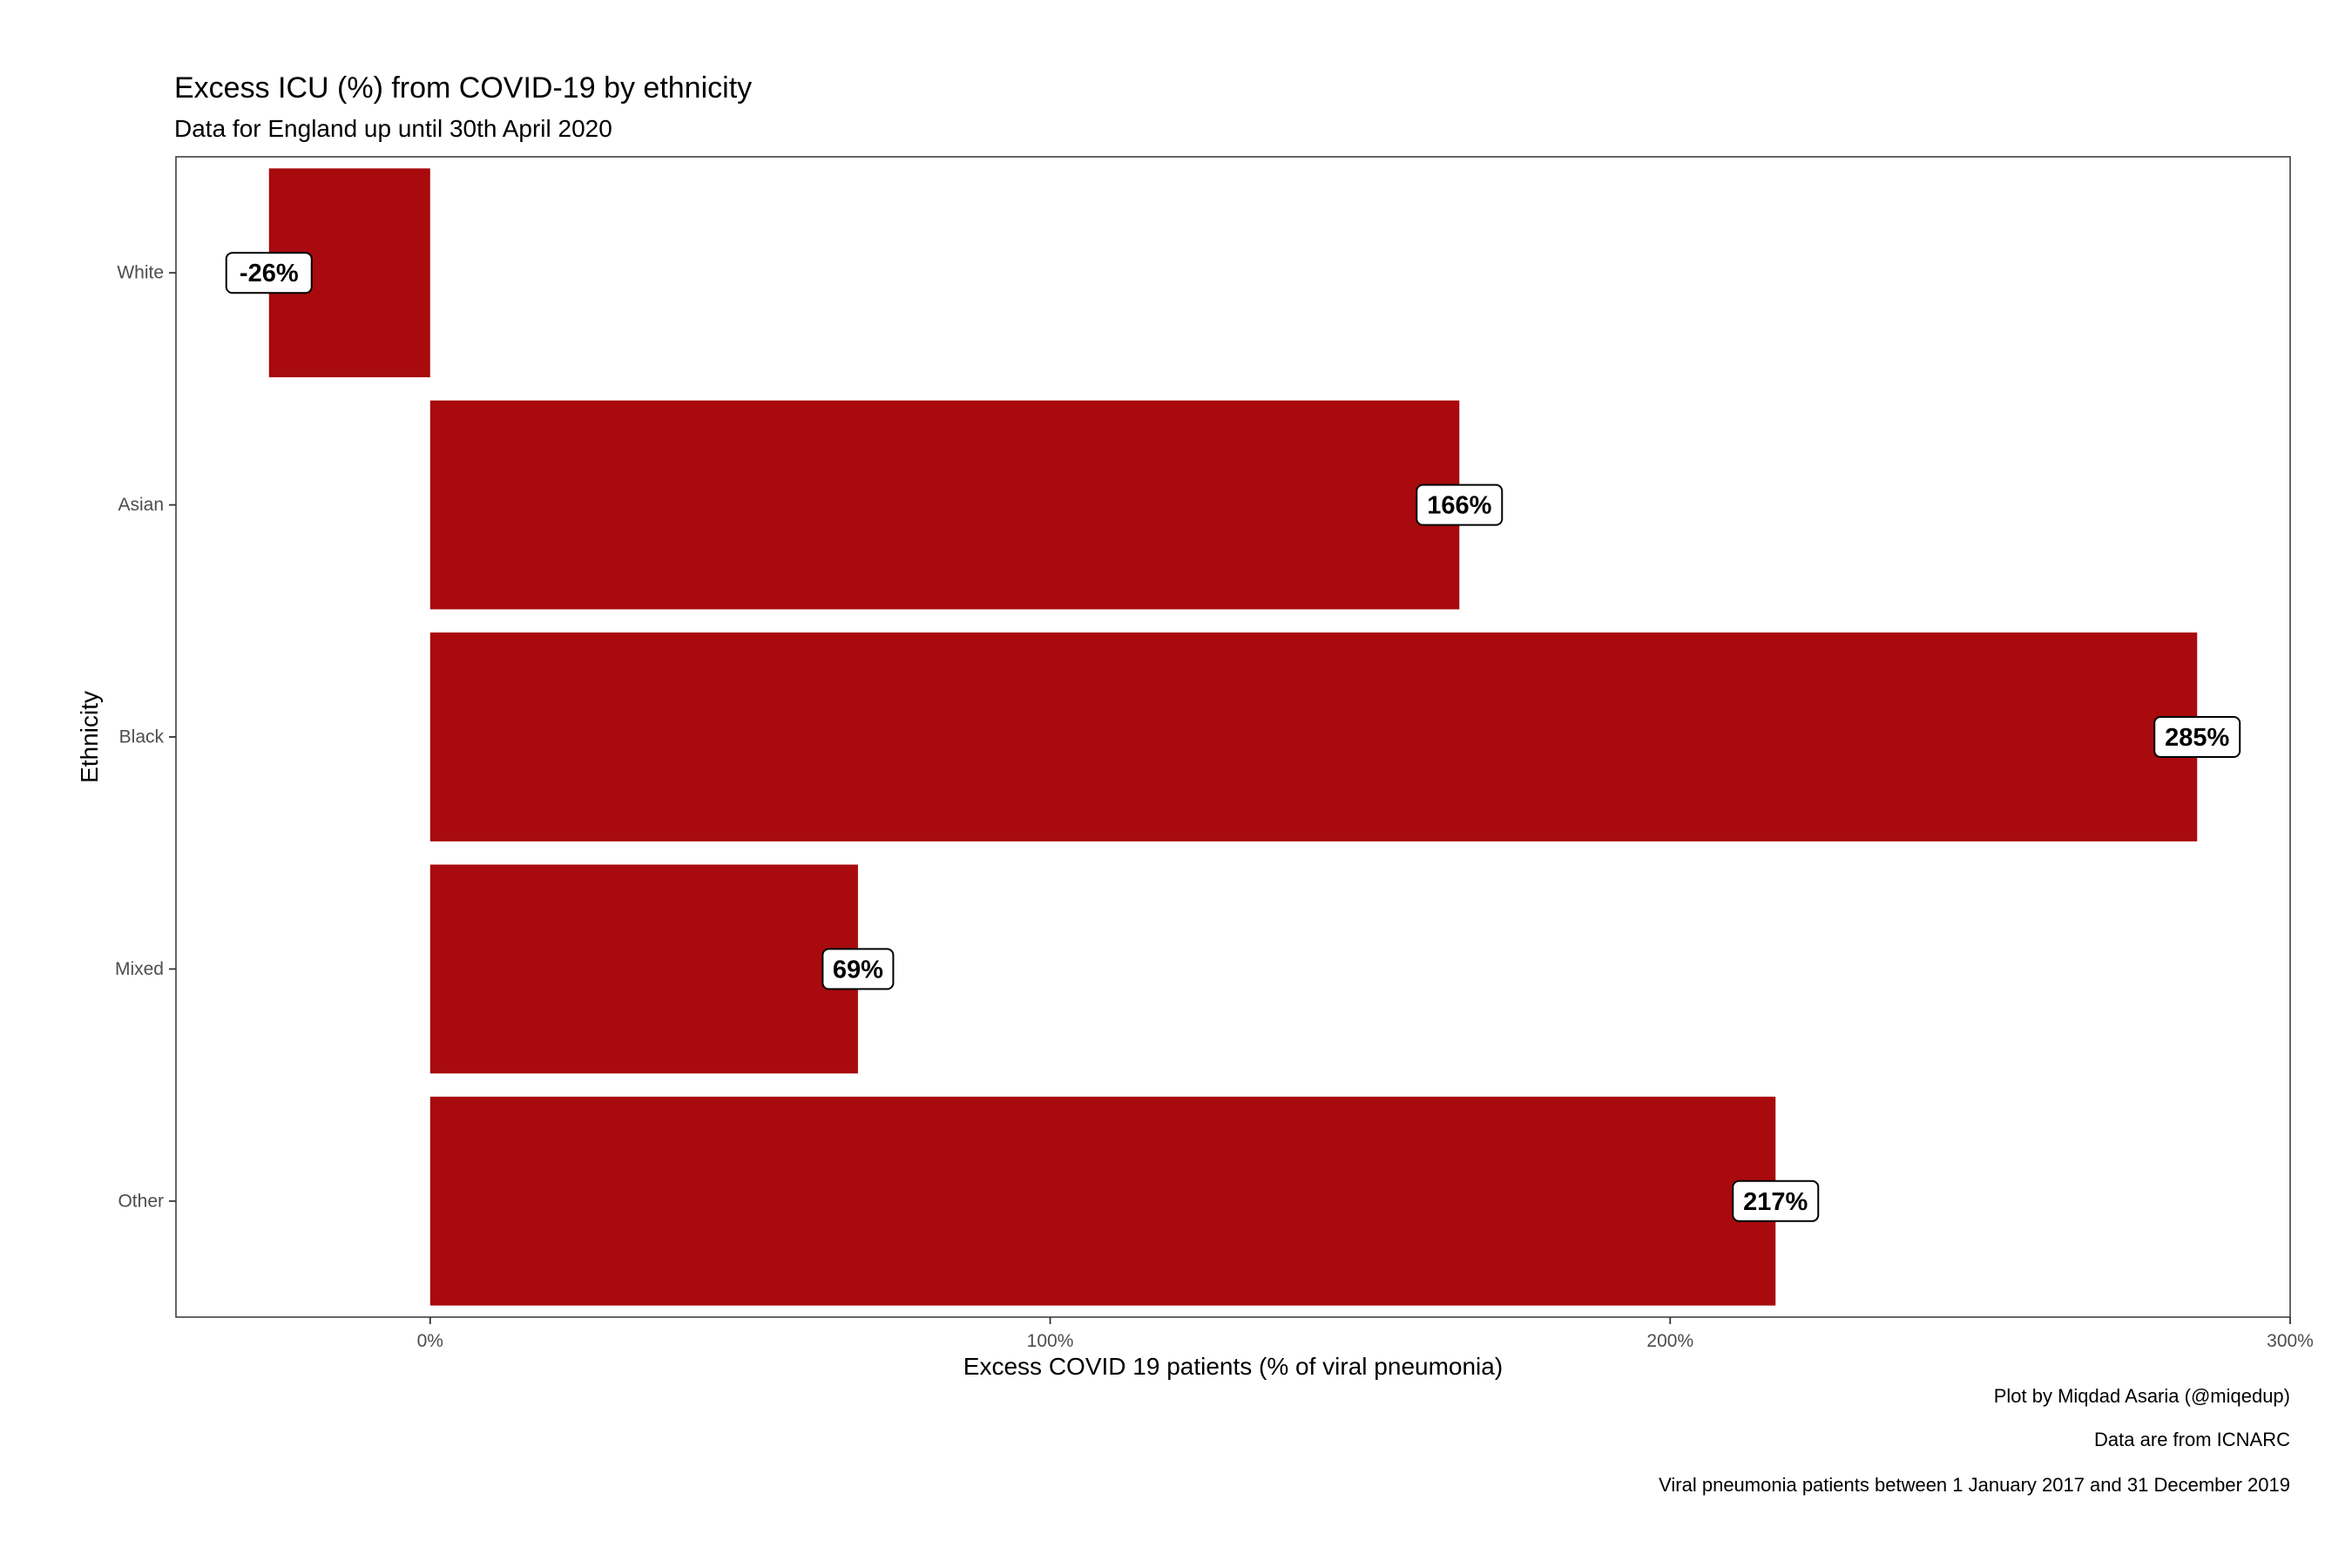  What do you see at coordinates (141, 1201) in the screenshot?
I see `y-tick-label-other: Other` at bounding box center [141, 1201].